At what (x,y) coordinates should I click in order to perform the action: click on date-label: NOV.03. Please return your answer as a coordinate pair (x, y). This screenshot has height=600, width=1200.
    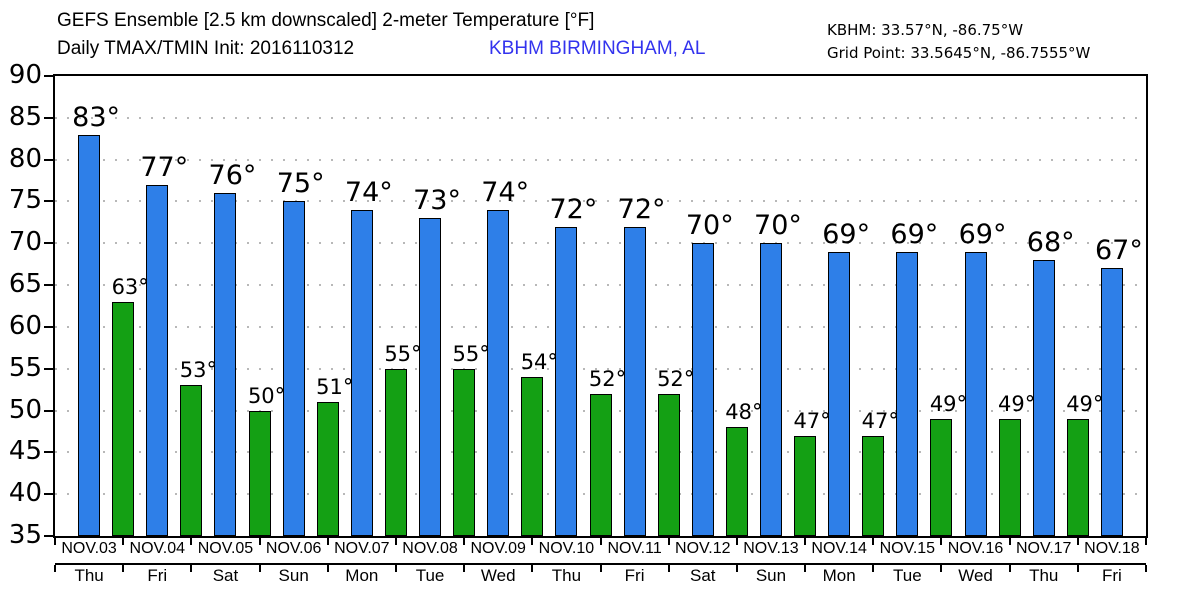
    Looking at the image, I should click on (89, 548).